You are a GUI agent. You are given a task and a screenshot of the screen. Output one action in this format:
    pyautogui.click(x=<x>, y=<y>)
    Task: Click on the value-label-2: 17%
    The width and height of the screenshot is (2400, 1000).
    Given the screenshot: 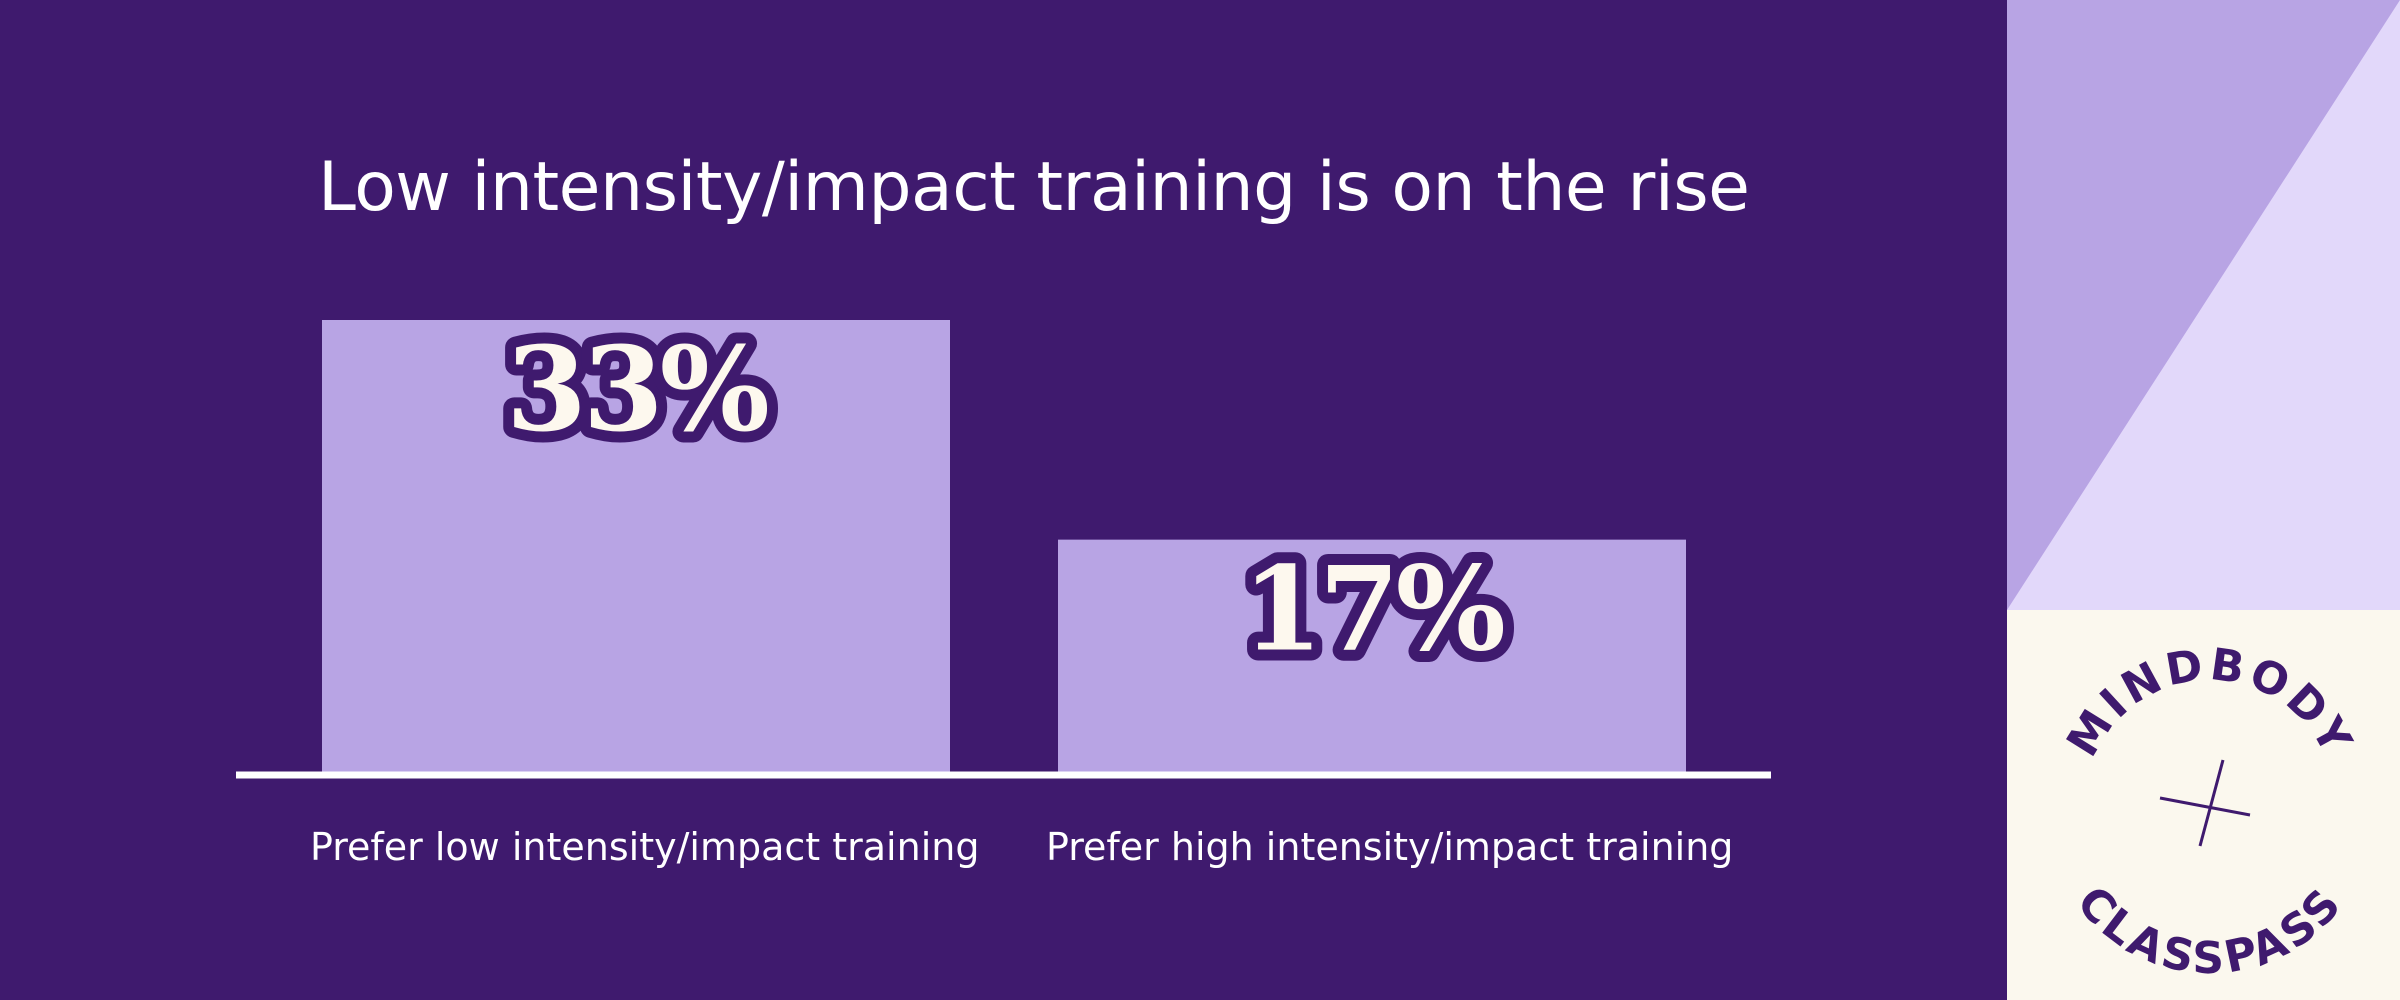 What is the action you would take?
    pyautogui.click(x=1372, y=610)
    